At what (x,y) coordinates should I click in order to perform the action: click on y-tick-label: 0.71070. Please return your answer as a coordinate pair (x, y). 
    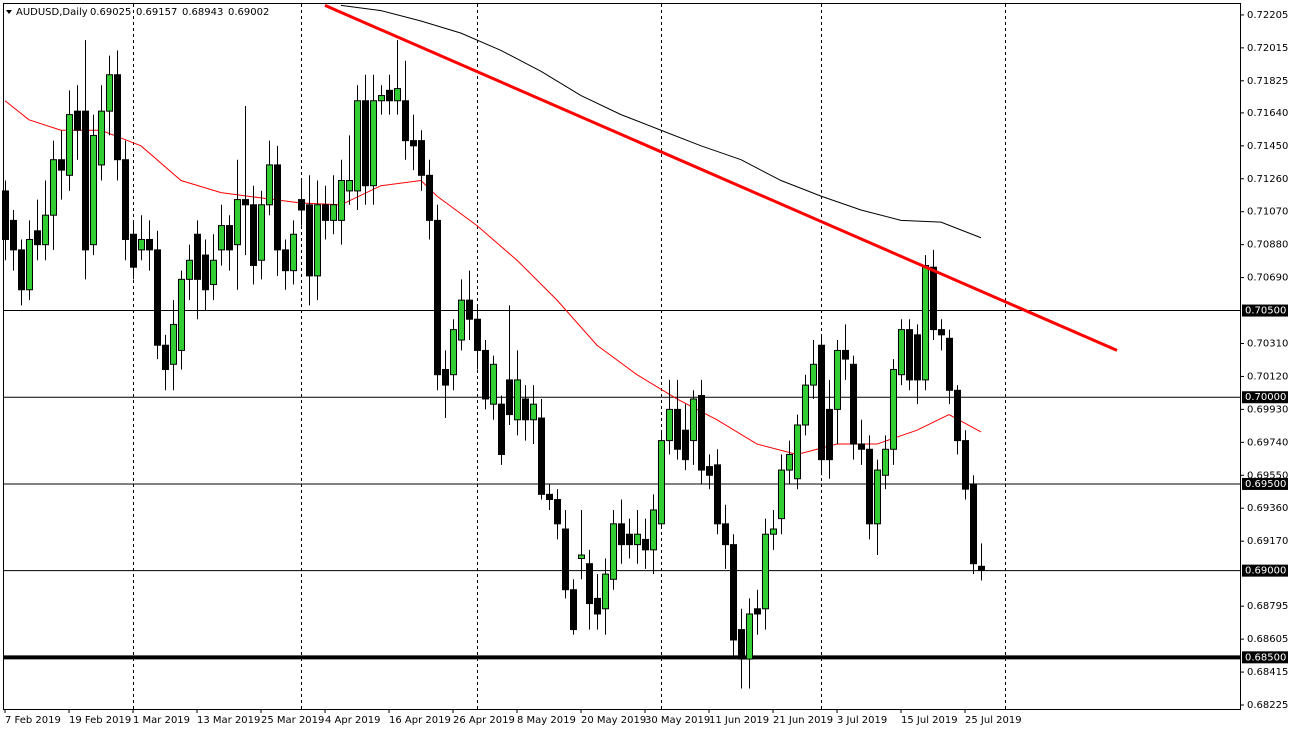
    Looking at the image, I should click on (1267, 212).